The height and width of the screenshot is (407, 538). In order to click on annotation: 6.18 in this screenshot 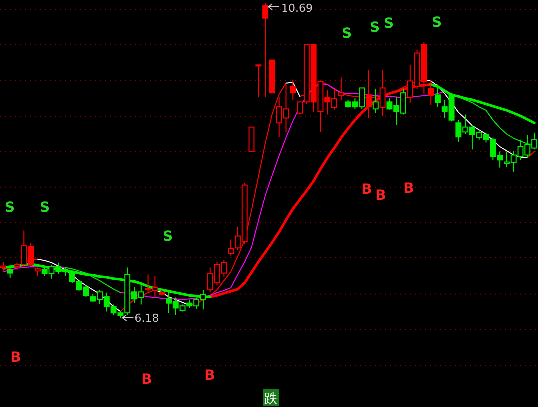, I will do `click(147, 318)`.